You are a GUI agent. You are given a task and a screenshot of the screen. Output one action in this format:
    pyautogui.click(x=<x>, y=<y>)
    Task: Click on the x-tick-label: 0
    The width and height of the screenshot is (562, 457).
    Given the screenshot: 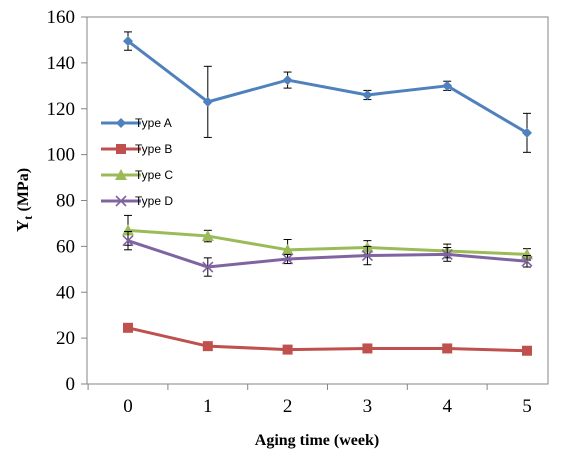 What is the action you would take?
    pyautogui.click(x=128, y=406)
    